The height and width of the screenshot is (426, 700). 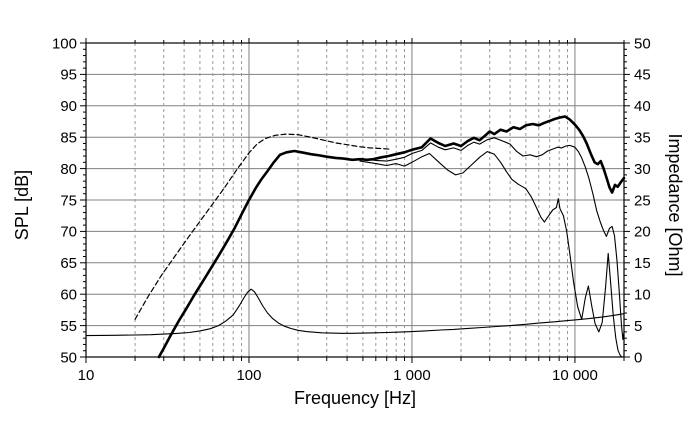 What do you see at coordinates (68, 357) in the screenshot?
I see `y-left-tick-label: 50` at bounding box center [68, 357].